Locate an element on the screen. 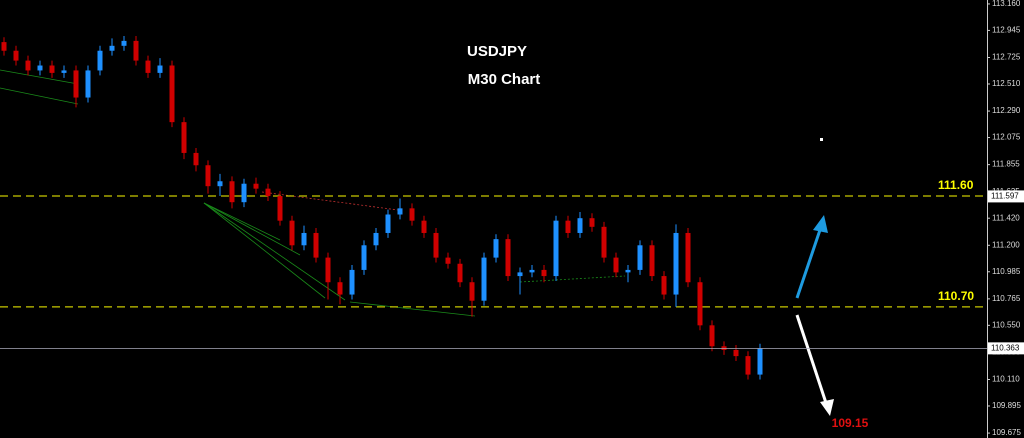  trend-line is located at coordinates (330, 201).